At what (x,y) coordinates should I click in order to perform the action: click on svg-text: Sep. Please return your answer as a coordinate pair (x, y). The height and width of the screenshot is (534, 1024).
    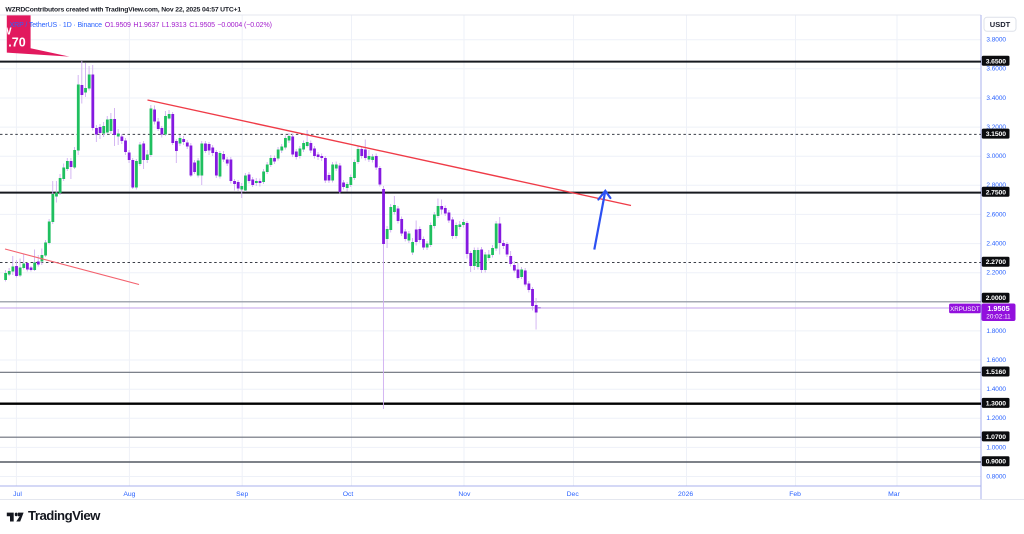
    Looking at the image, I should click on (242, 494).